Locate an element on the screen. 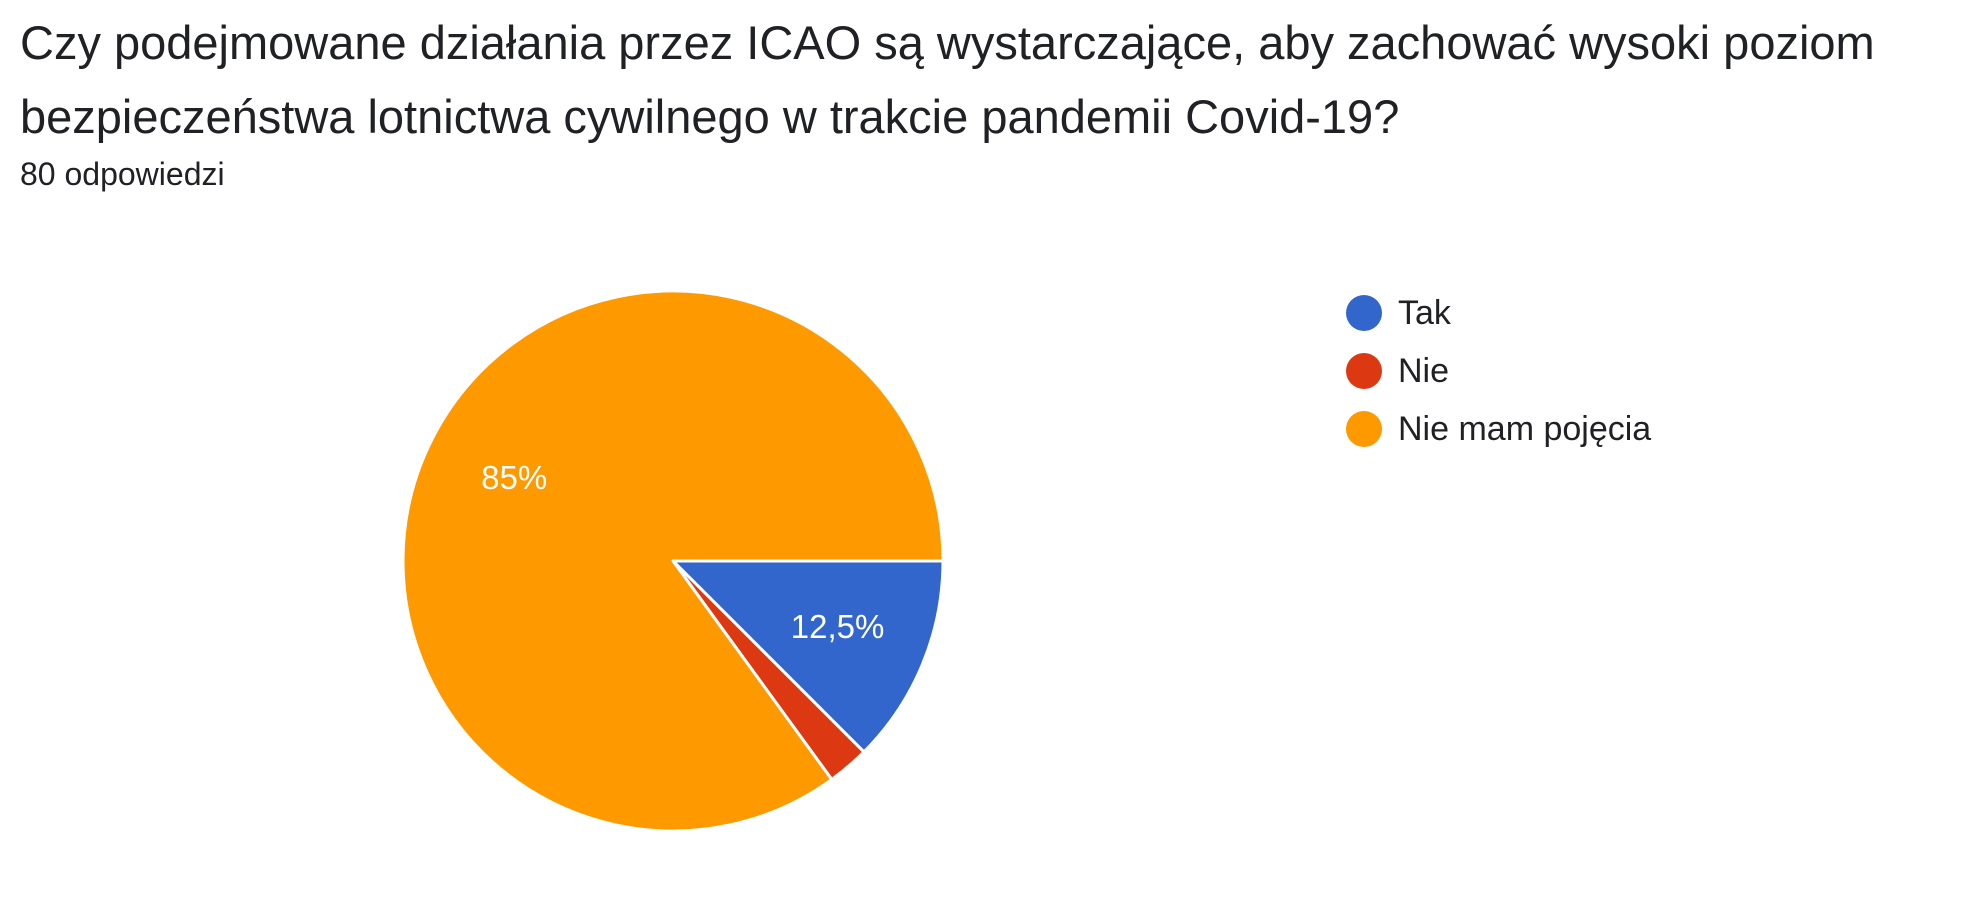  pie-data-label-2: 85% is located at coordinates (514, 477).